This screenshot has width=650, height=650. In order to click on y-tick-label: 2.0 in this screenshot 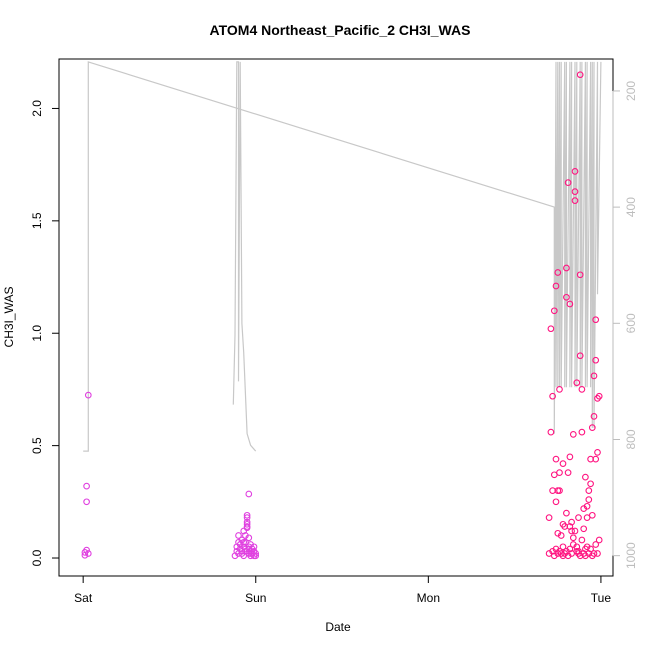, I will do `click(37, 108)`.